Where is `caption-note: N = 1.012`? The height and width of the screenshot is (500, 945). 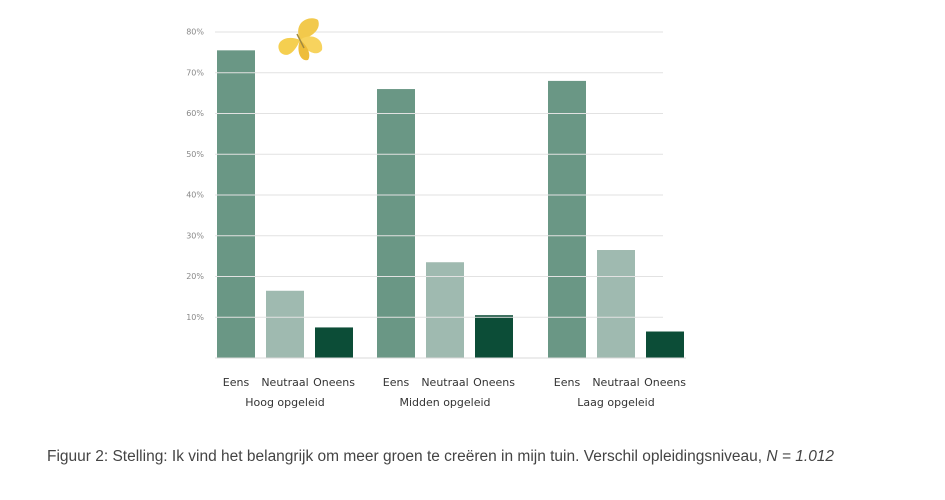 caption-note: N = 1.012 is located at coordinates (800, 456).